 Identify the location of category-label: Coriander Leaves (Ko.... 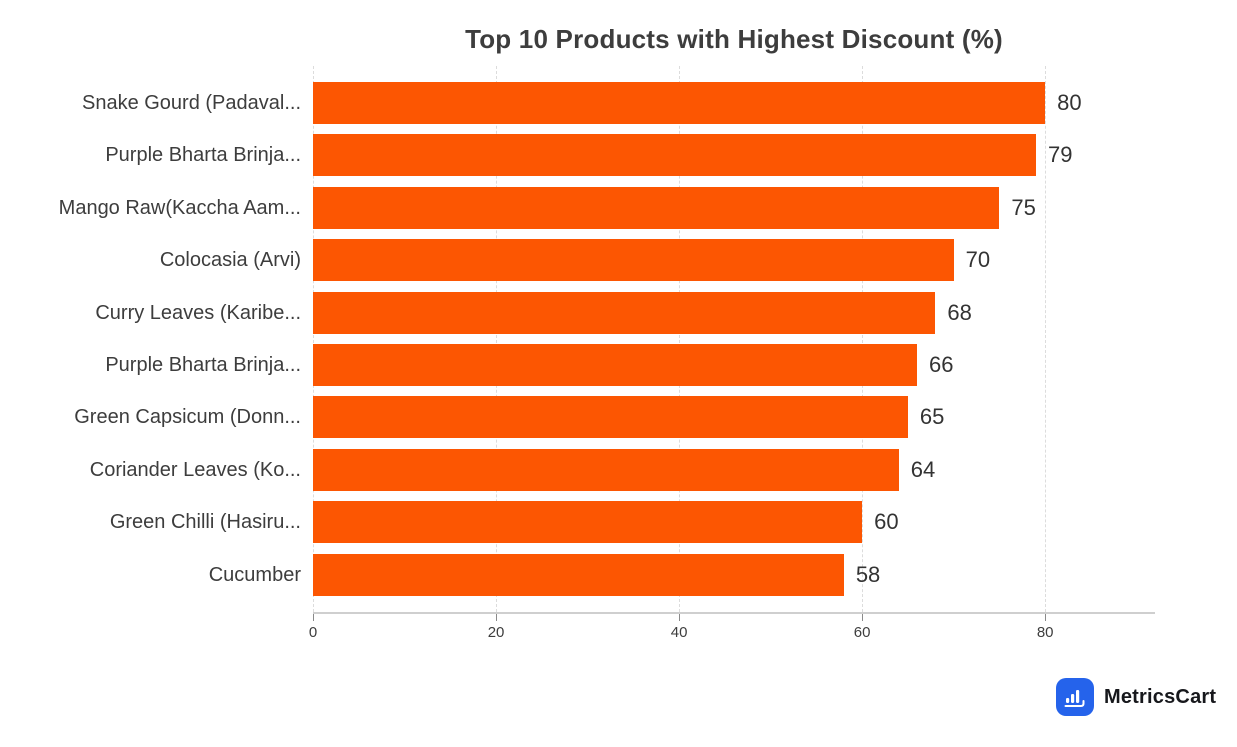
(195, 469).